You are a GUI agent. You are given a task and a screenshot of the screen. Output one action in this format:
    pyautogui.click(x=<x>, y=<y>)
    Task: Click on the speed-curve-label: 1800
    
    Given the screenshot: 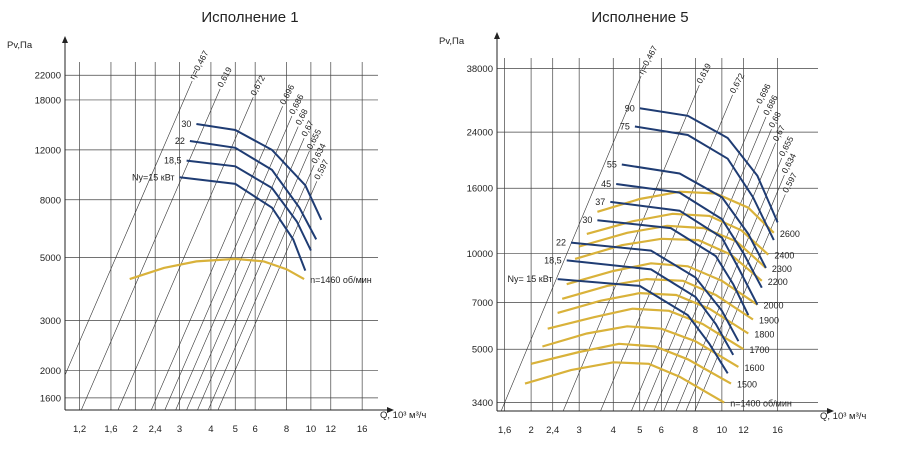 What is the action you would take?
    pyautogui.click(x=764, y=335)
    